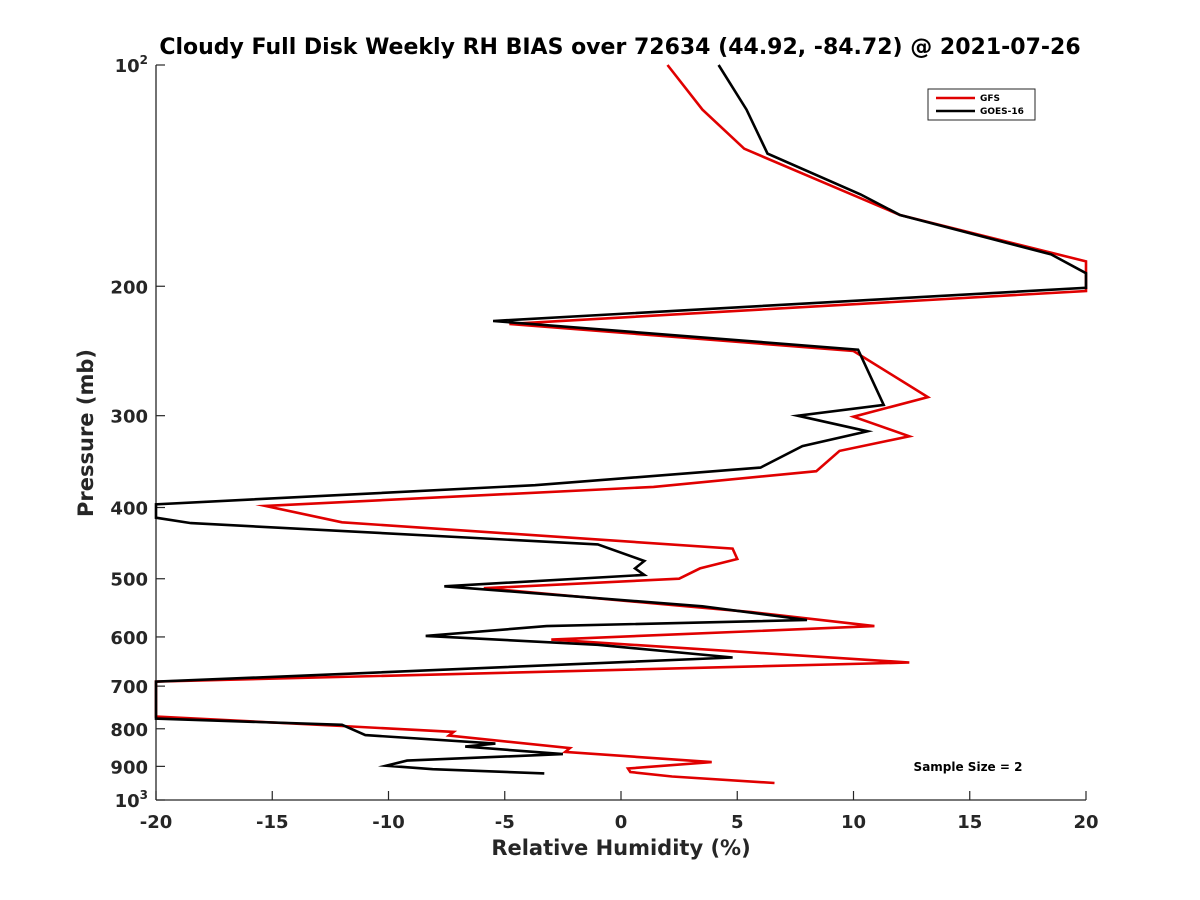 The image size is (1200, 900). Describe the element at coordinates (129, 638) in the screenshot. I see `y-tick-label: 600` at that location.